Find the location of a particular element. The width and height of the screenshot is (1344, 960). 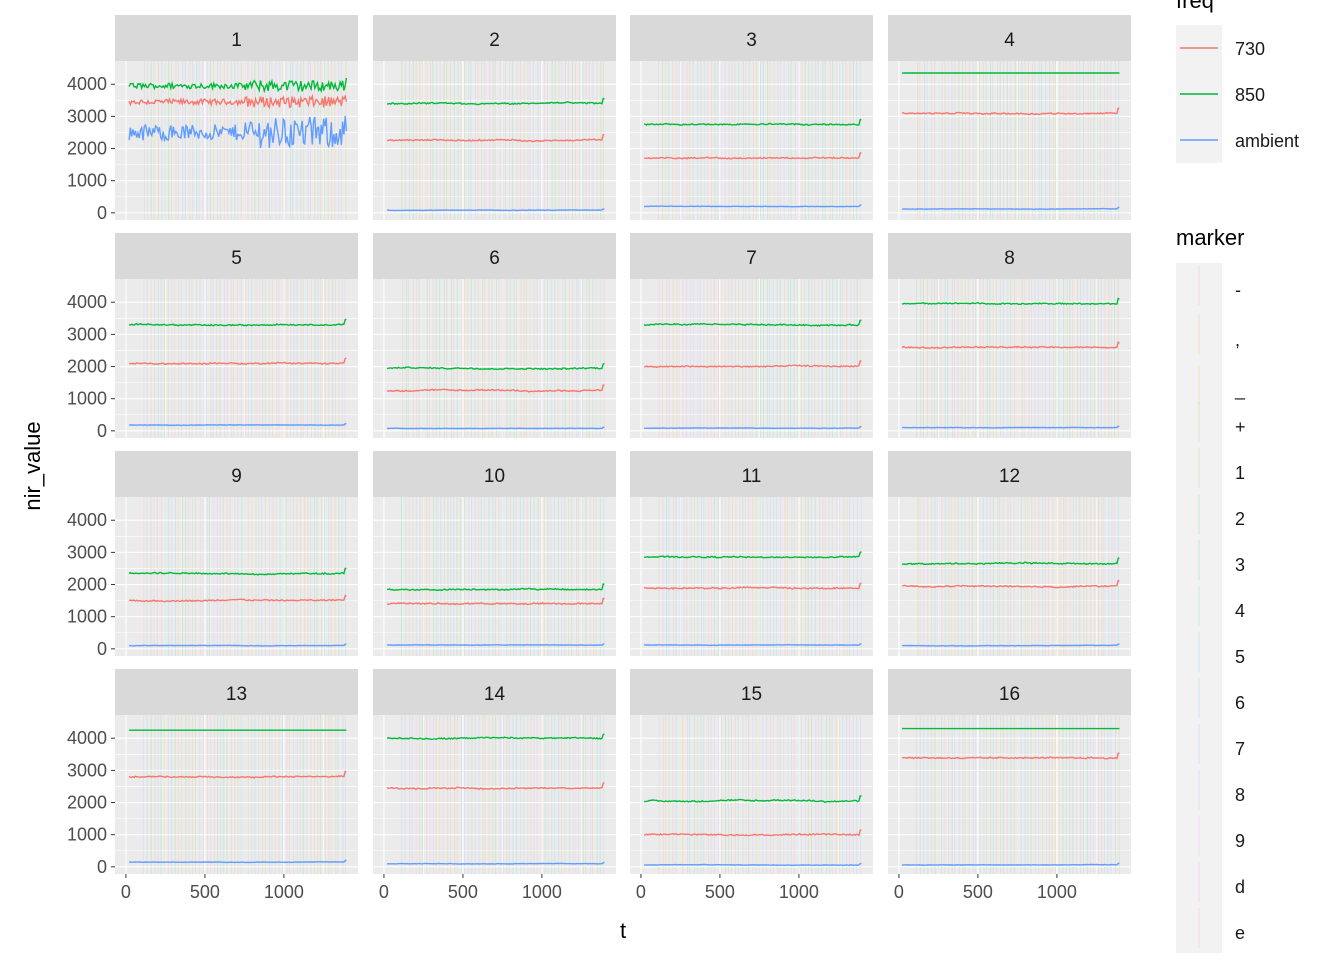

y-tick-label: 2000 is located at coordinates (87, 803).